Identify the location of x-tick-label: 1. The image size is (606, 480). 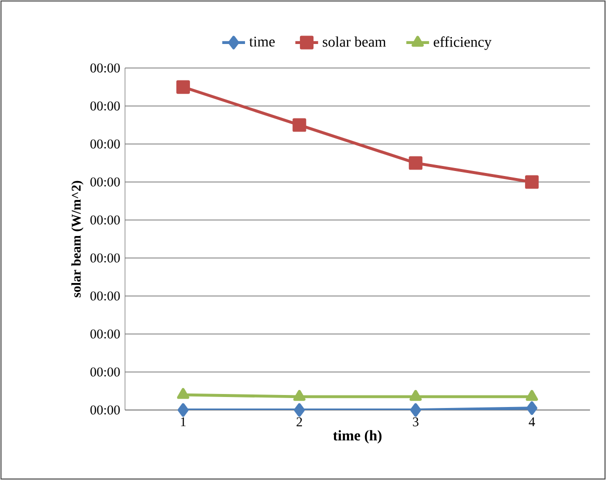
(183, 421).